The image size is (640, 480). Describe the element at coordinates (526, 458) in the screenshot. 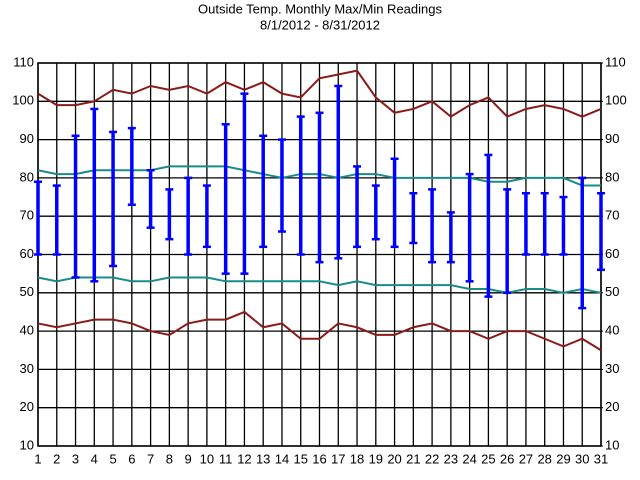

I see `x-tick-label: 27` at that location.